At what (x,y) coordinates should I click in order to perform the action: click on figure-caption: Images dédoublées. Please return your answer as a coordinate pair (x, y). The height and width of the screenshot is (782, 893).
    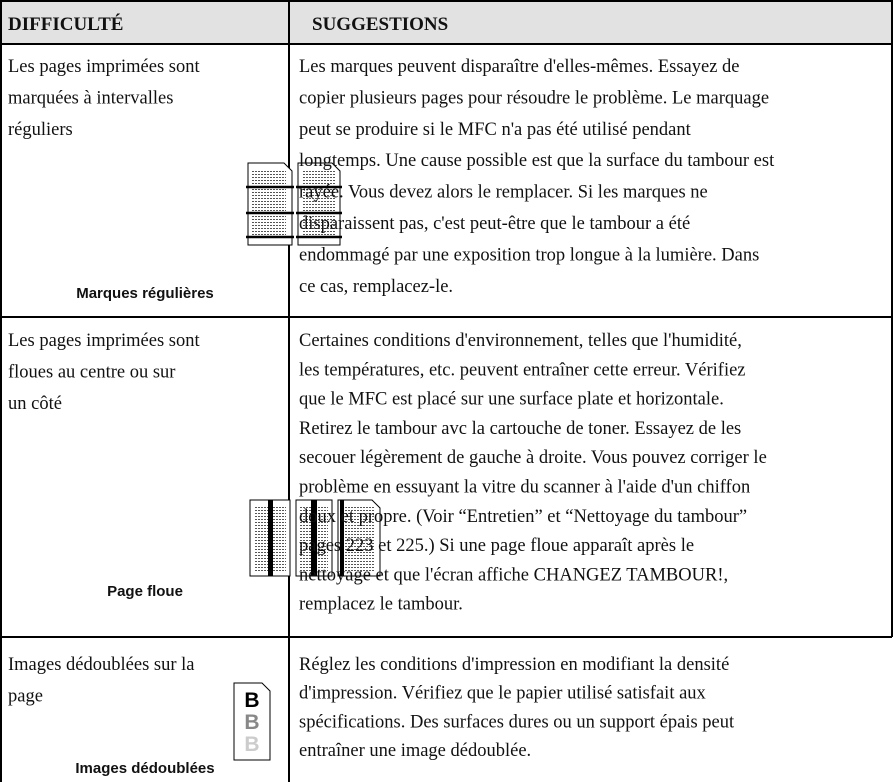
    Looking at the image, I should click on (144, 768).